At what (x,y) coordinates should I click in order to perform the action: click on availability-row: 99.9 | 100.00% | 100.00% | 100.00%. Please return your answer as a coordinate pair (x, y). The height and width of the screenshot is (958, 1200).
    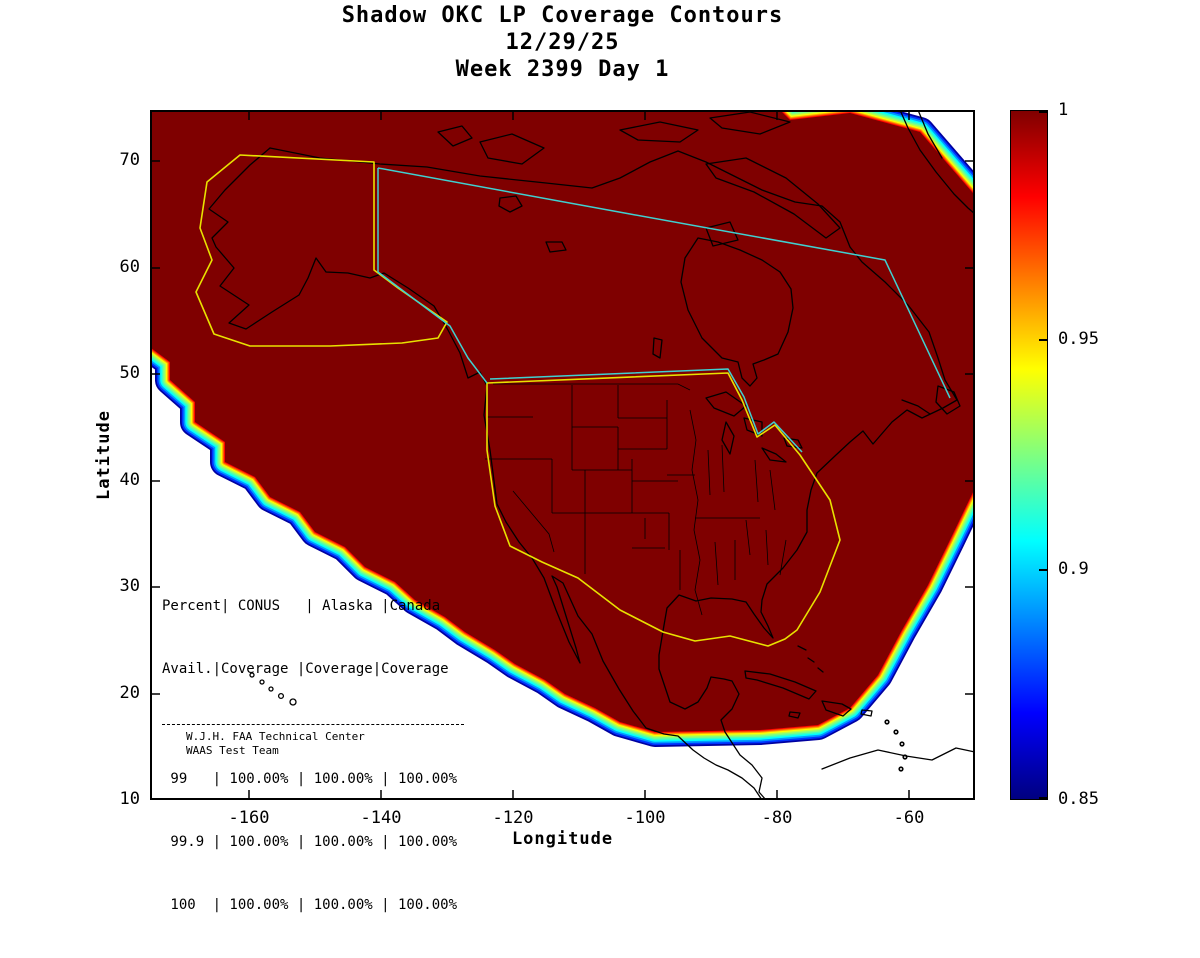
    Looking at the image, I should click on (310, 842).